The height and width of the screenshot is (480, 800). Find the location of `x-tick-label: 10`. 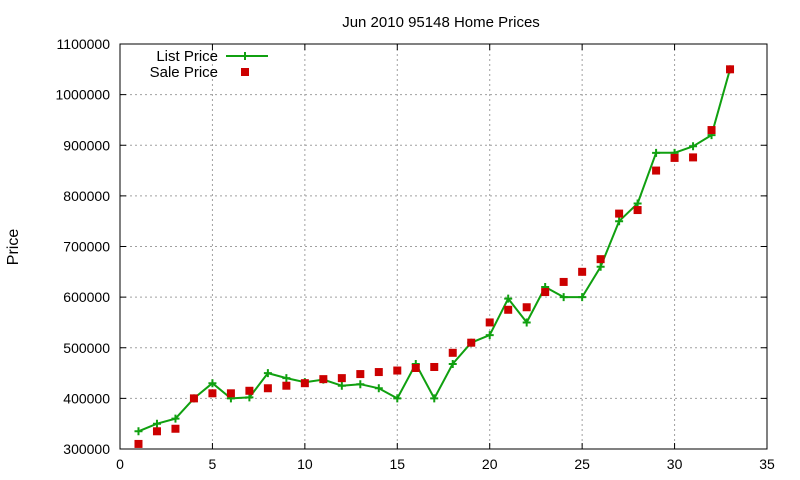

x-tick-label: 10 is located at coordinates (305, 464).